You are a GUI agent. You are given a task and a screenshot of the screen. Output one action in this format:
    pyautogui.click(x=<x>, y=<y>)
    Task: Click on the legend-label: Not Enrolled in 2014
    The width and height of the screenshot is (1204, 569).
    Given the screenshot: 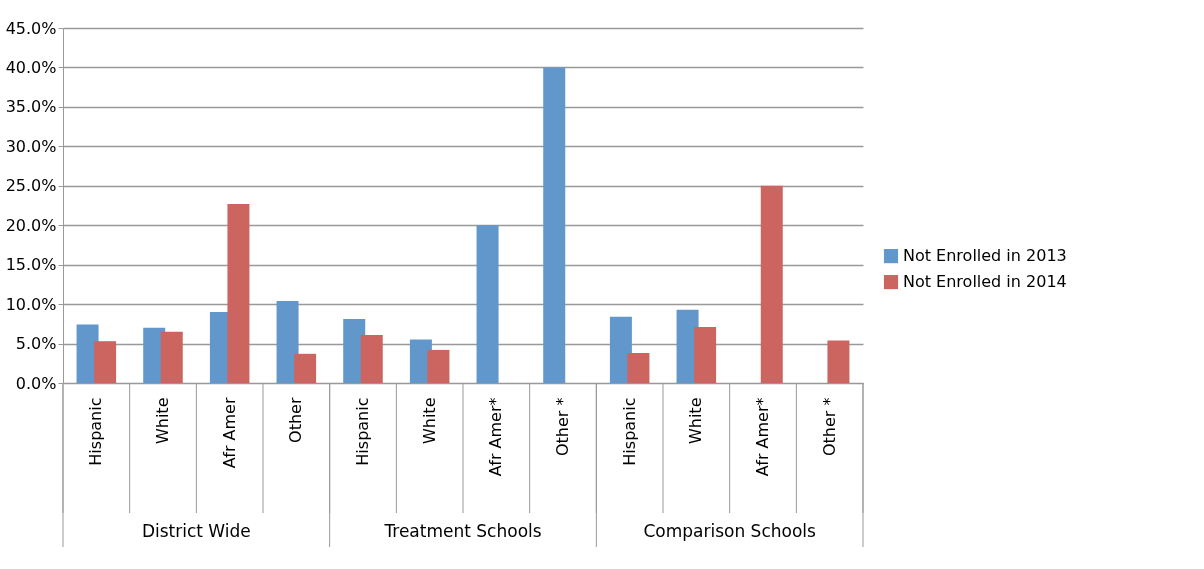 What is the action you would take?
    pyautogui.click(x=985, y=282)
    